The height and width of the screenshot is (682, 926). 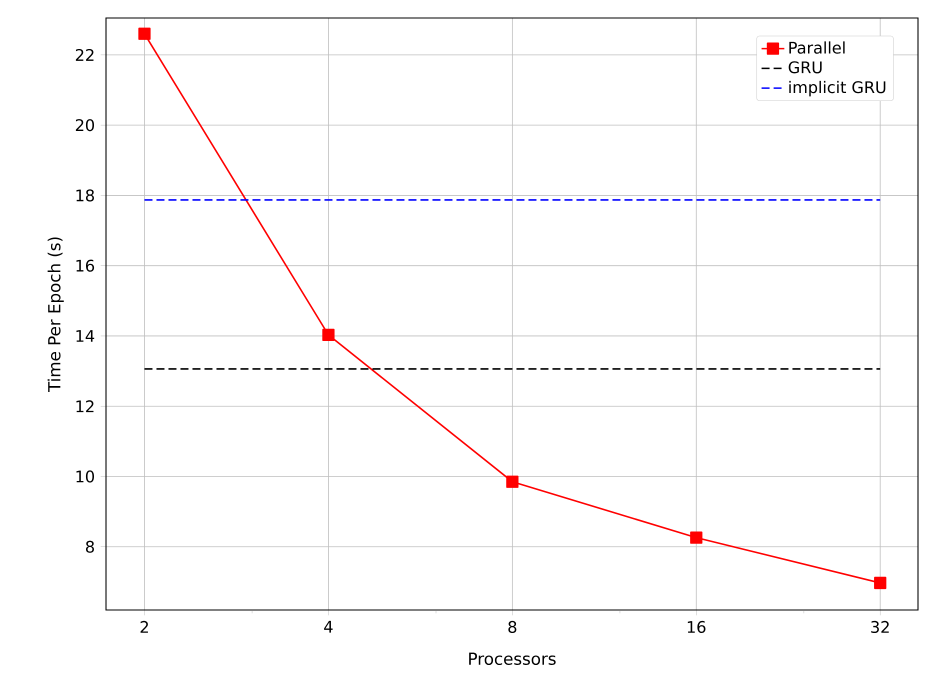 What do you see at coordinates (697, 627) in the screenshot?
I see `x-tick-label: 16` at bounding box center [697, 627].